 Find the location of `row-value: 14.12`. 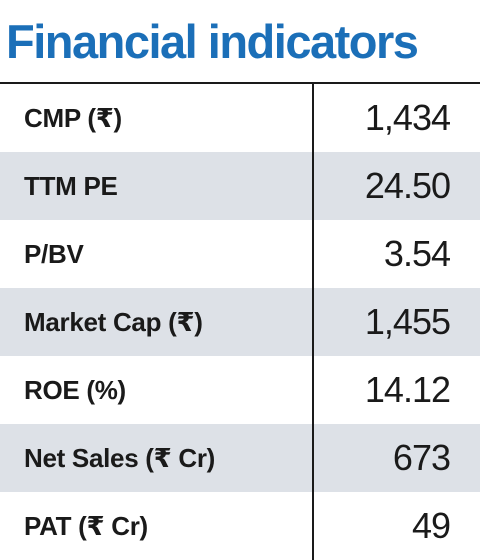

row-value: 14.12 is located at coordinates (407, 389).